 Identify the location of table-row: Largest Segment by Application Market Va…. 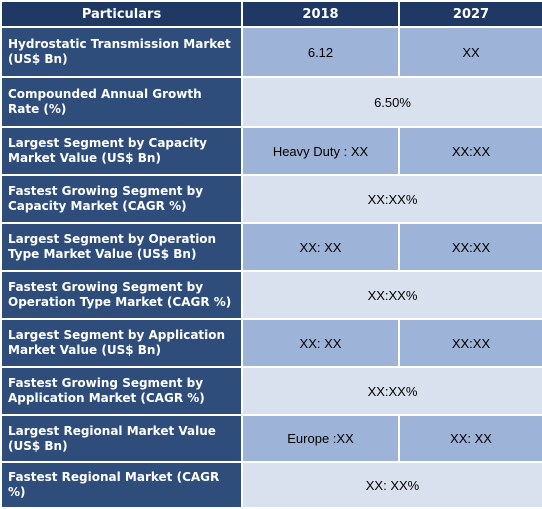
(271, 343).